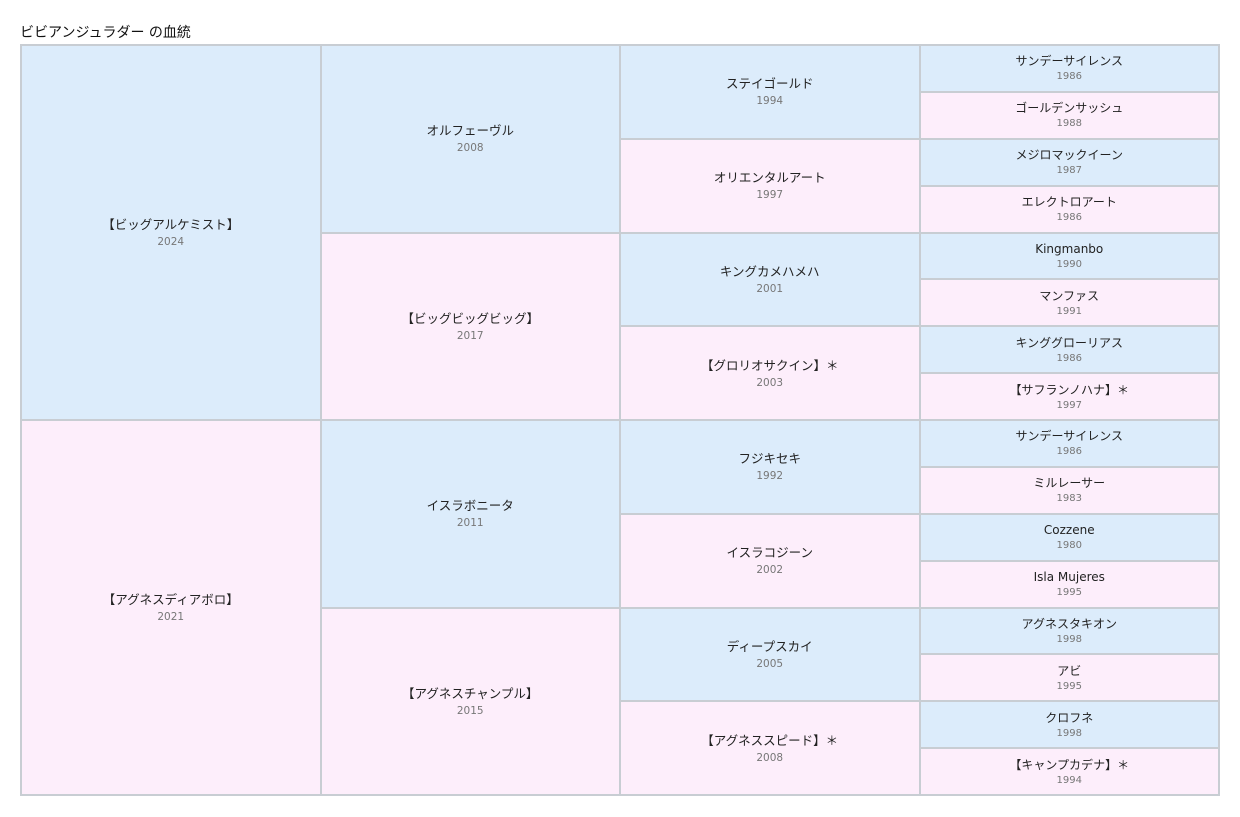 The height and width of the screenshot is (817, 1240). I want to click on birth-year: 2003, so click(770, 382).